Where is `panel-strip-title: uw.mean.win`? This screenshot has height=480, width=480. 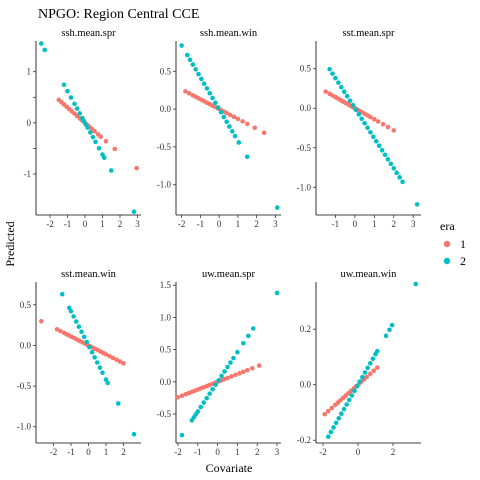 panel-strip-title: uw.mean.win is located at coordinates (369, 274).